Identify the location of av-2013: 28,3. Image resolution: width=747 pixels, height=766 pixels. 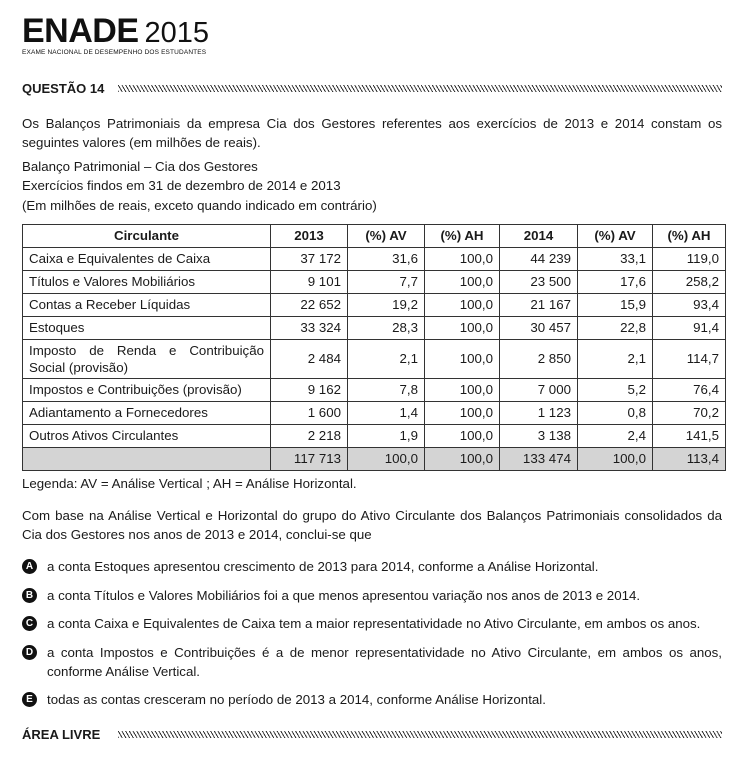
(386, 328).